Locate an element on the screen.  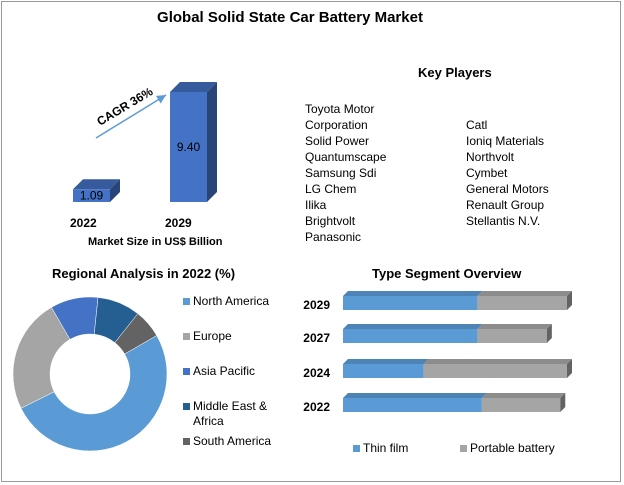
key-players-title: Key Players is located at coordinates (455, 72).